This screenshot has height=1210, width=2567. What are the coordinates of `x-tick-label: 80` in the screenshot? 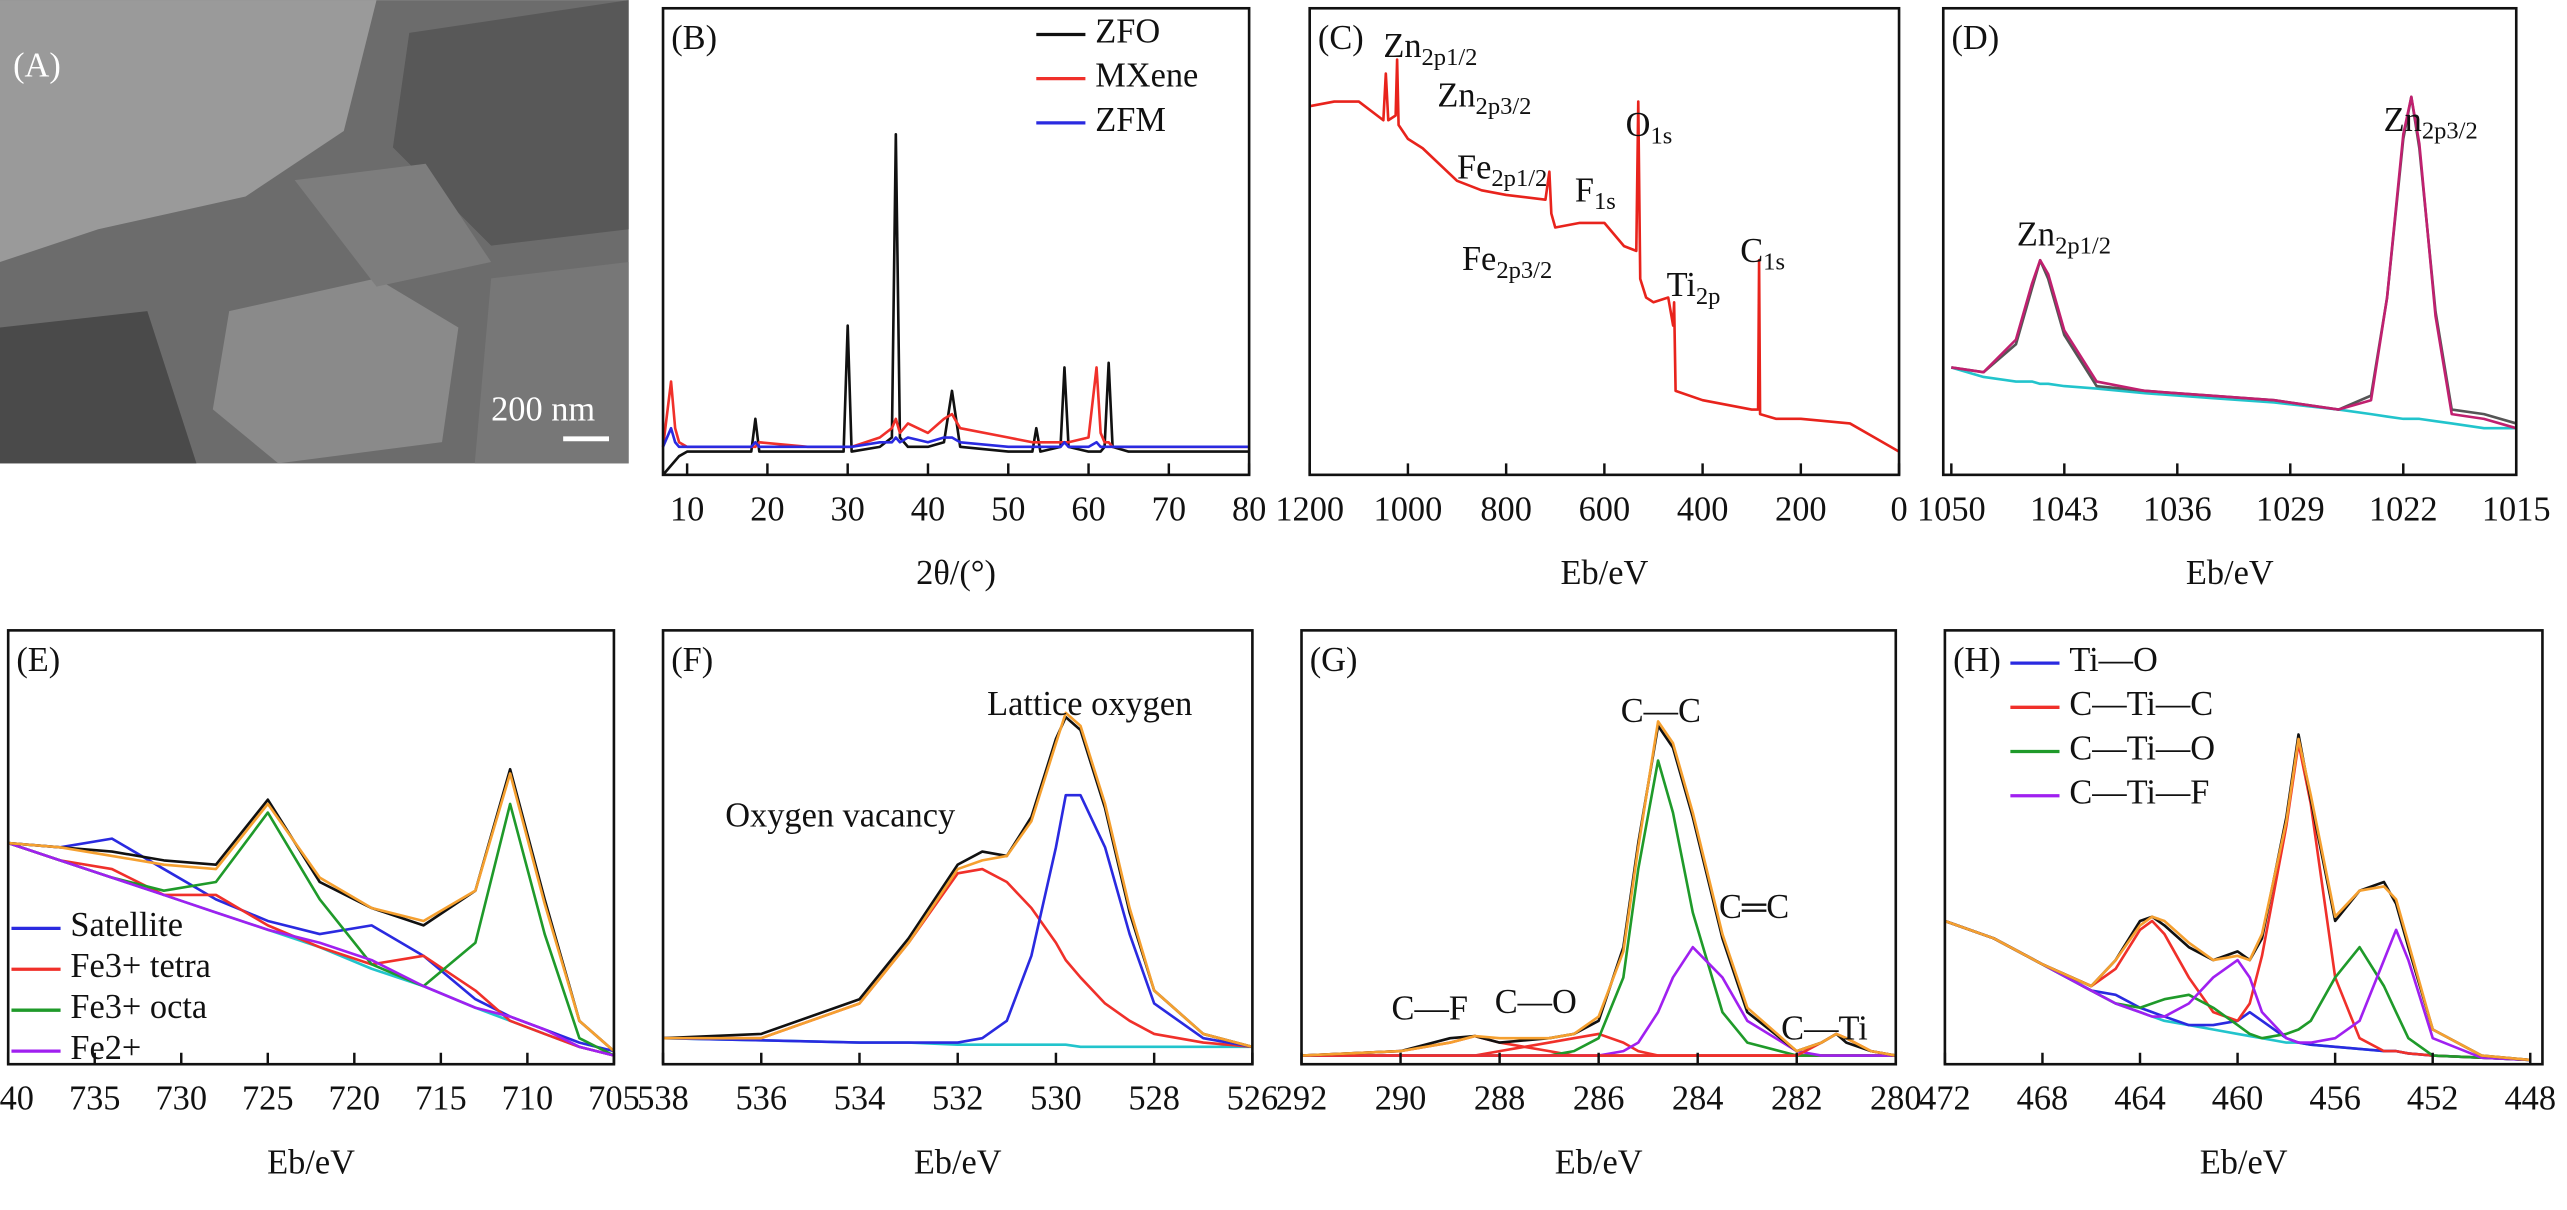 It's located at (1249, 509).